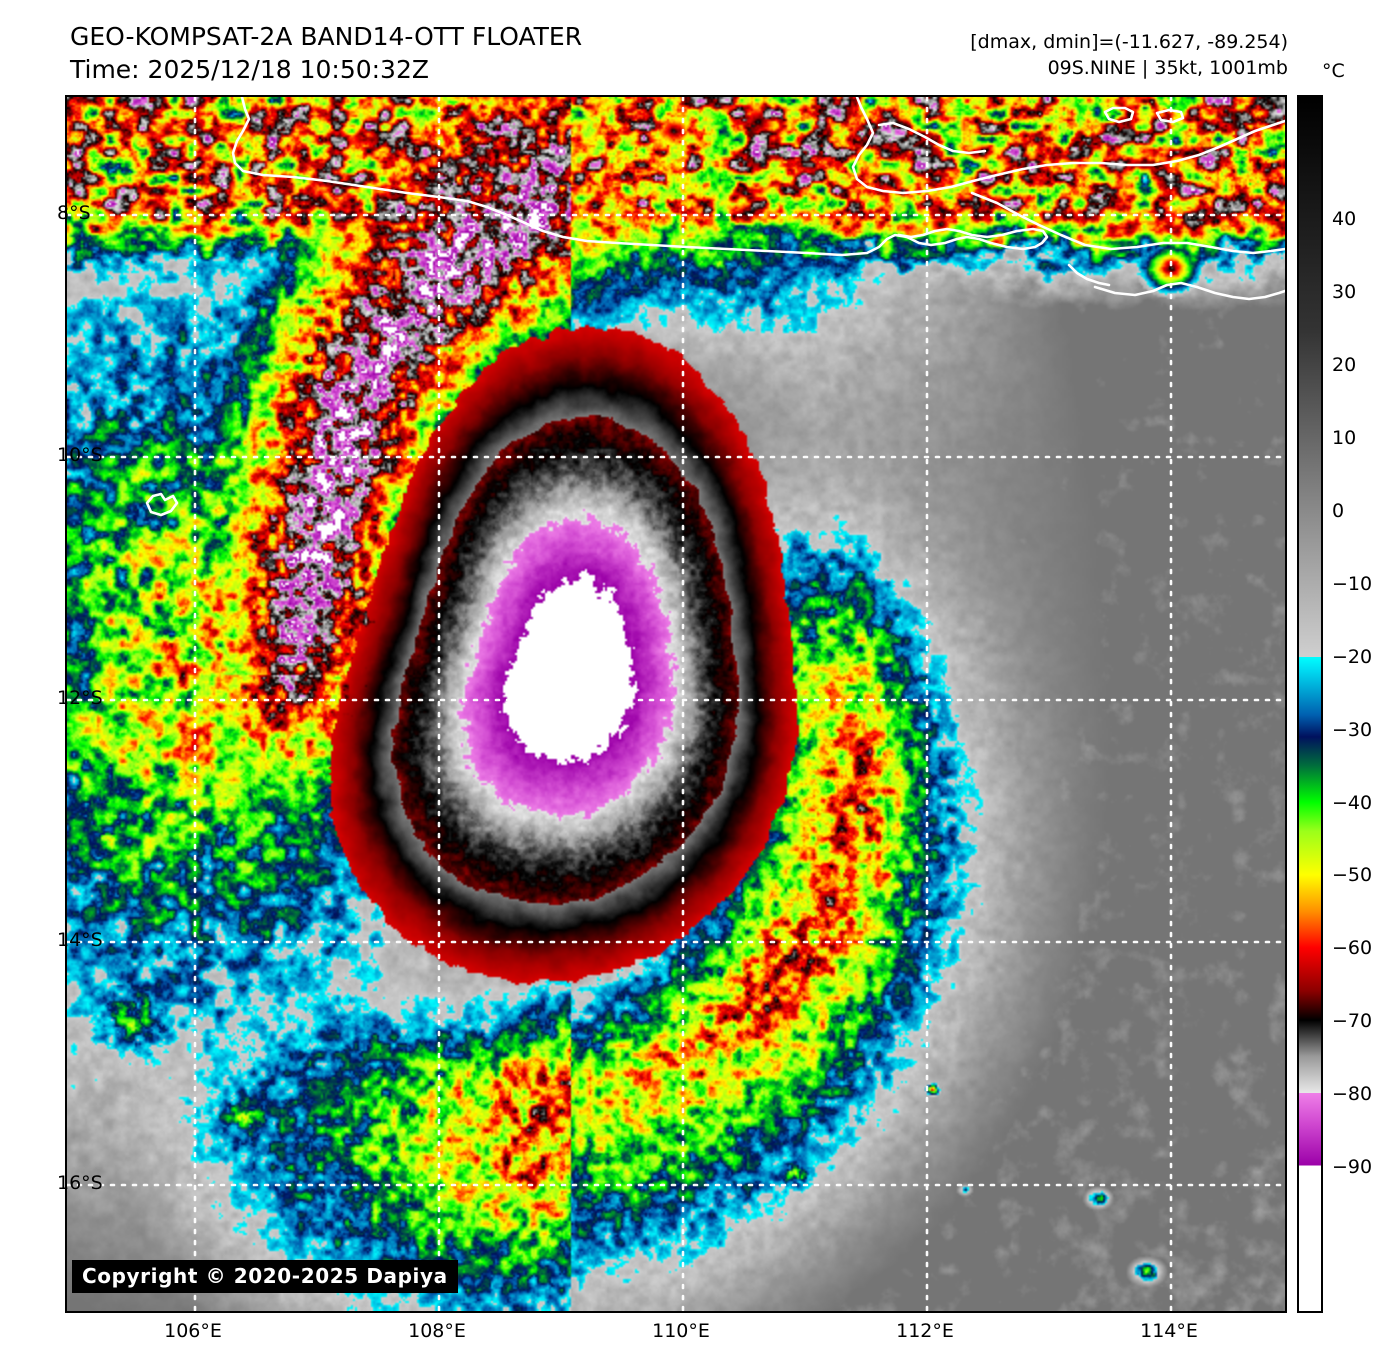 The height and width of the screenshot is (1359, 1388). What do you see at coordinates (1344, 291) in the screenshot?
I see `colorbar-tick-30: 30` at bounding box center [1344, 291].